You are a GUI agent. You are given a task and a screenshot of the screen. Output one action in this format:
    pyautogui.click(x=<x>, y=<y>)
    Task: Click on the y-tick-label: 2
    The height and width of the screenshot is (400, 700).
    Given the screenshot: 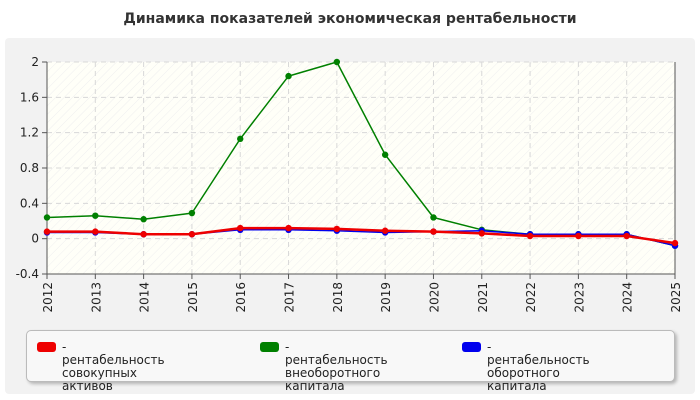 What is the action you would take?
    pyautogui.click(x=35, y=62)
    